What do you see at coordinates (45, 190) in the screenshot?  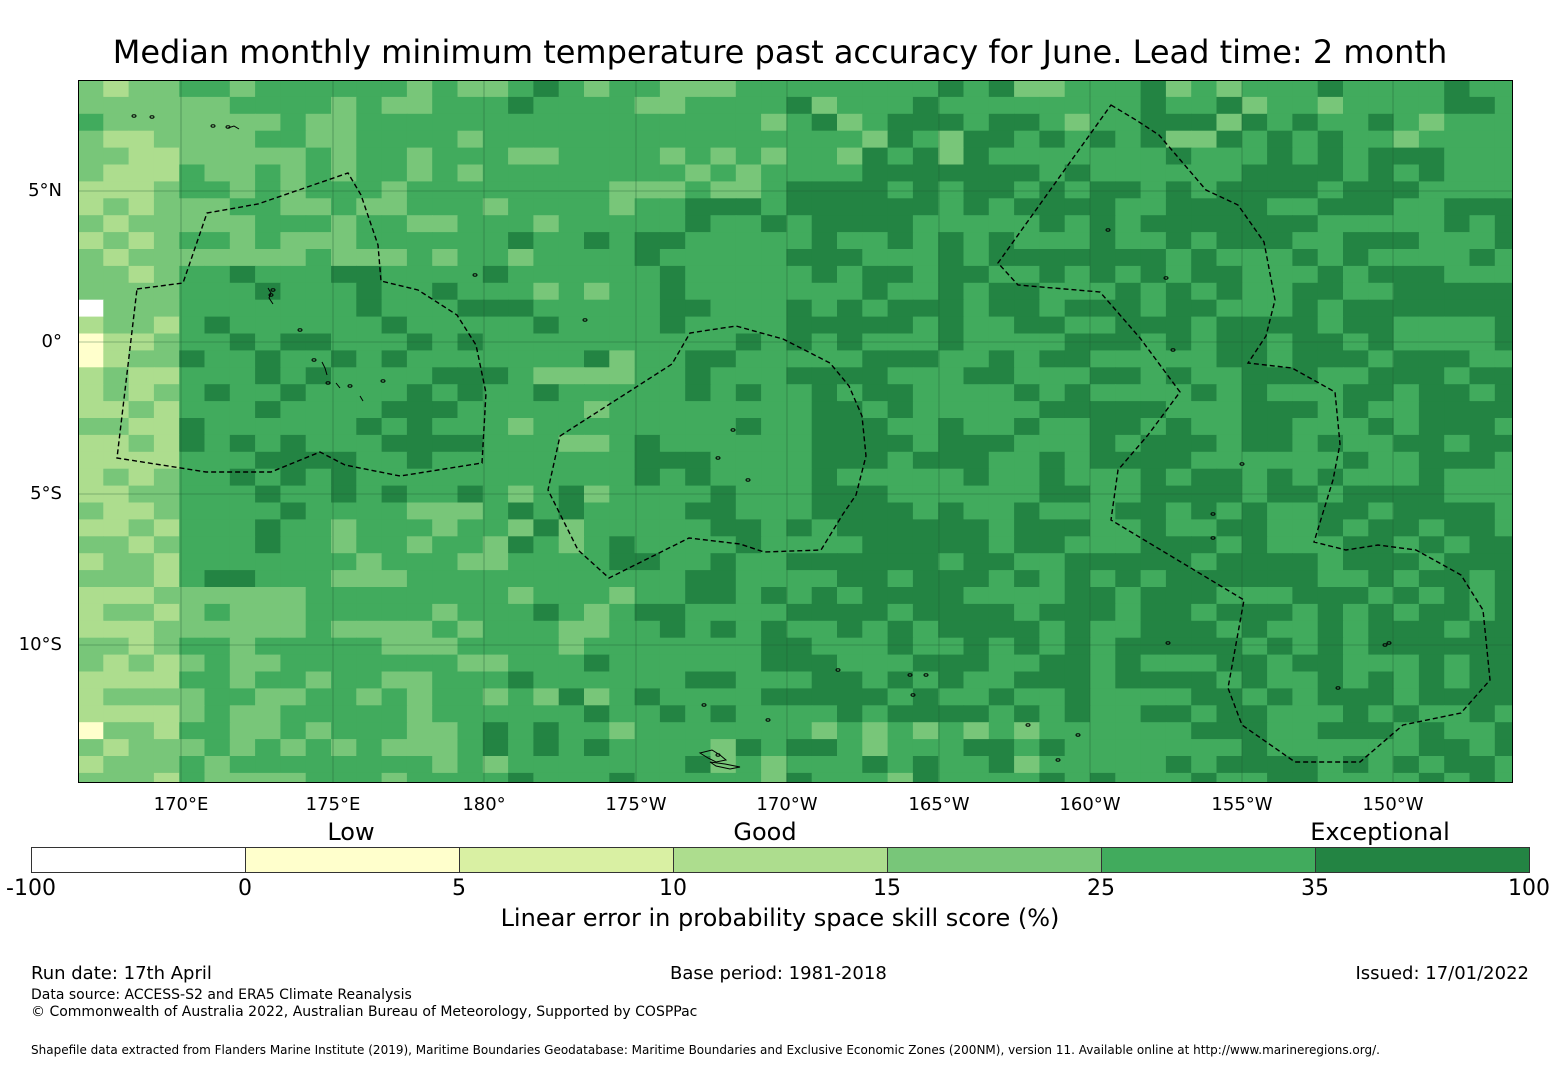 I see `lat-label-5n: 5°N` at bounding box center [45, 190].